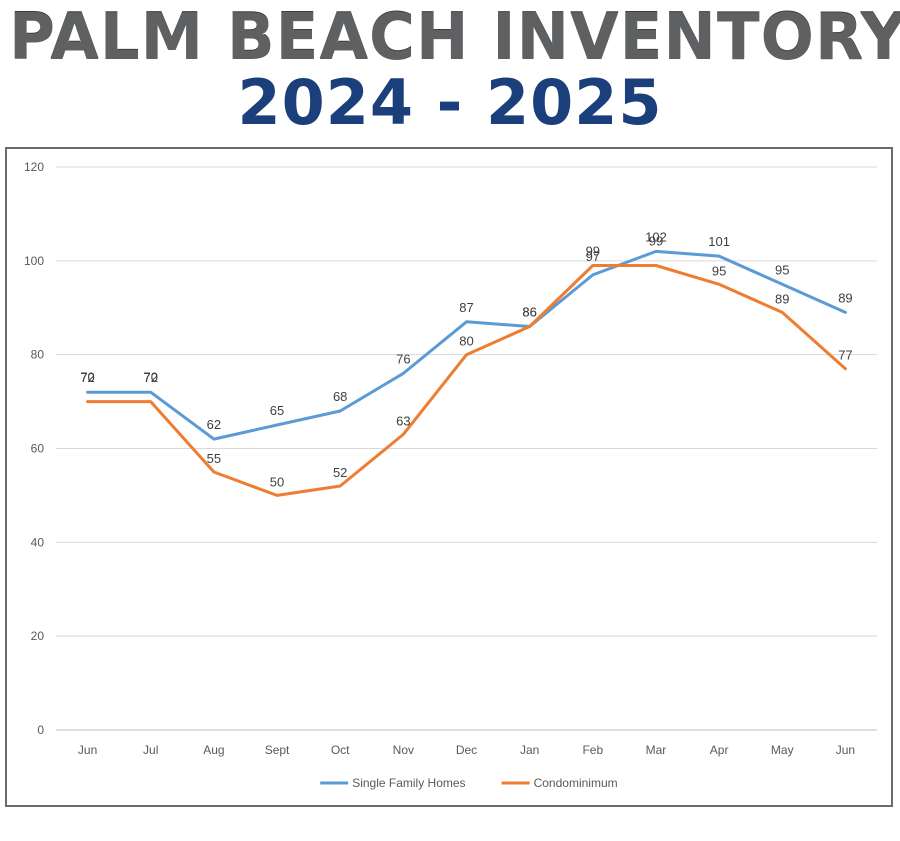 The image size is (900, 841). Describe the element at coordinates (214, 458) in the screenshot. I see `data-label-condo: 55` at that location.